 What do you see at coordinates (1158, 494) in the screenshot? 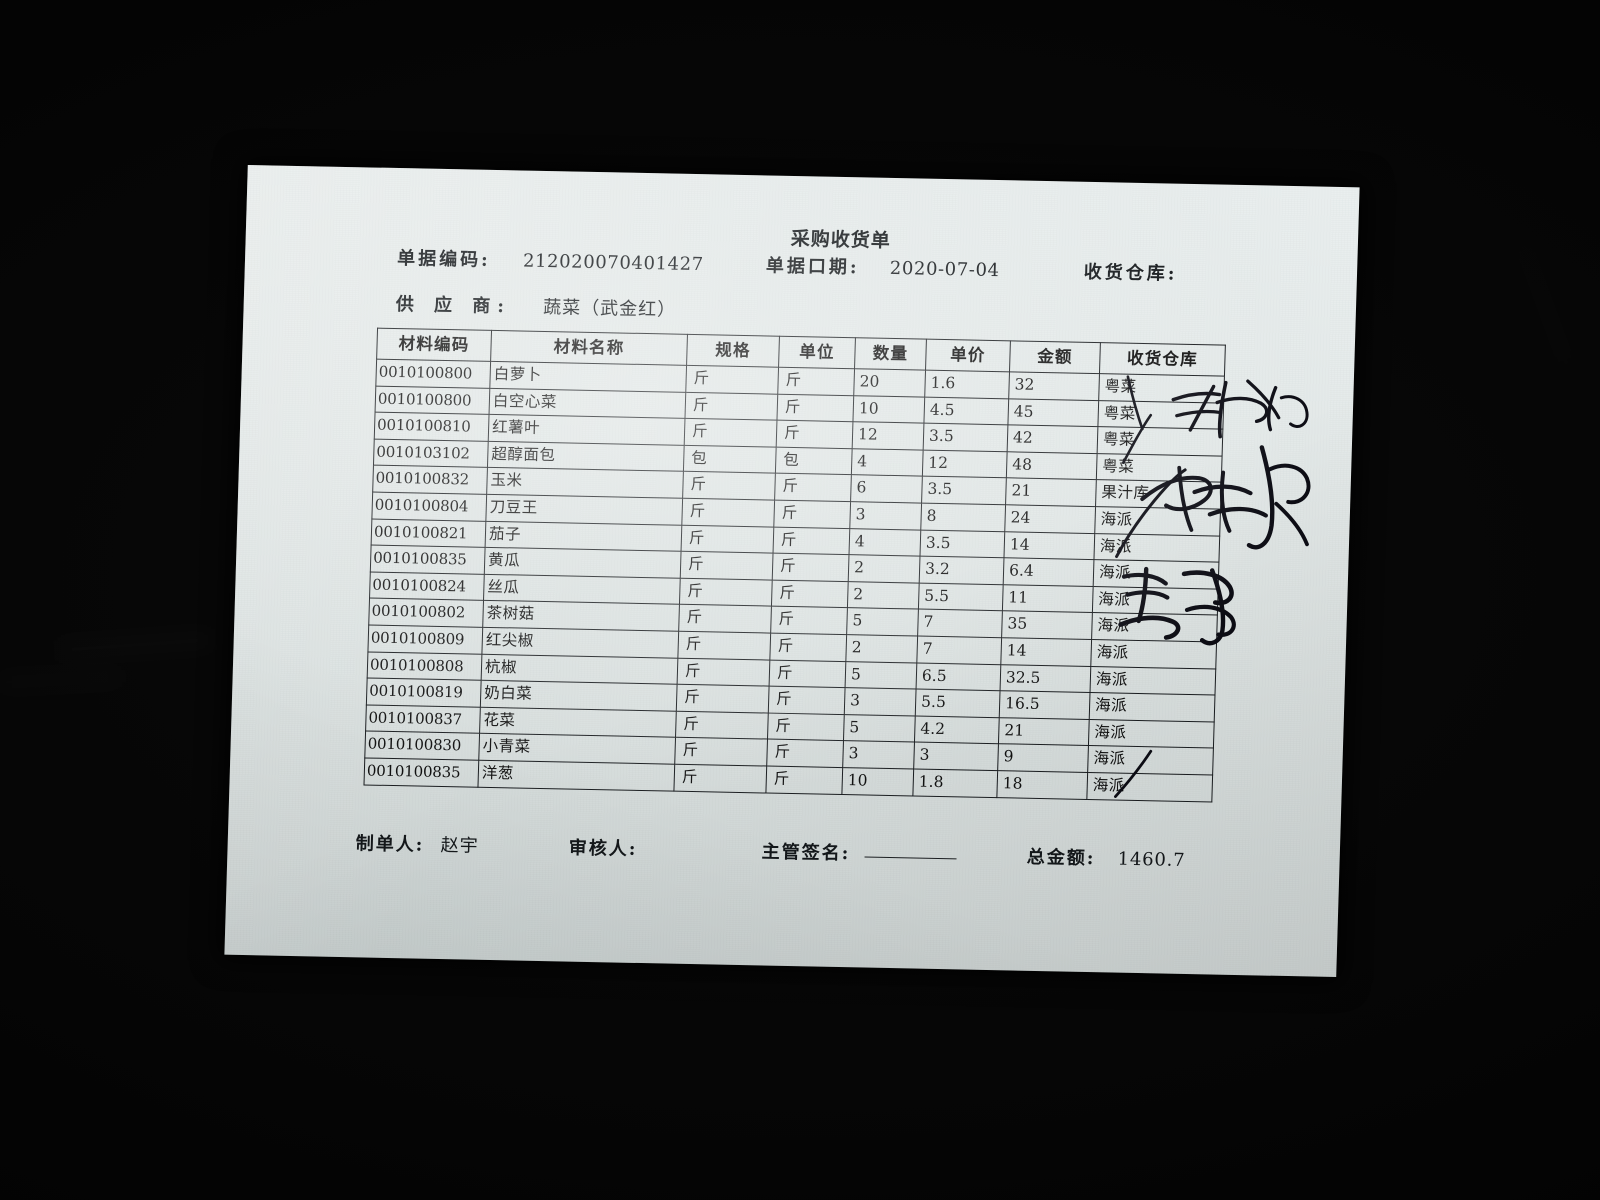
I see `cell-warehouse: 果汁库` at bounding box center [1158, 494].